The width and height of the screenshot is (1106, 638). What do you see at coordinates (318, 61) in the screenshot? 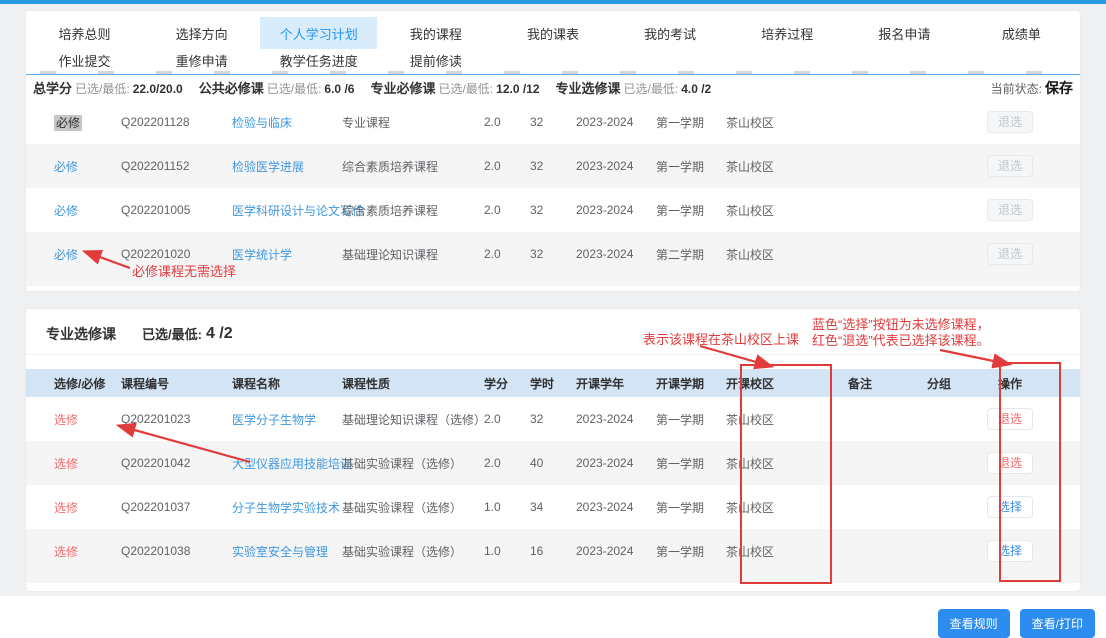
I see `tab-teaching-progress: 教学任务进度` at bounding box center [318, 61].